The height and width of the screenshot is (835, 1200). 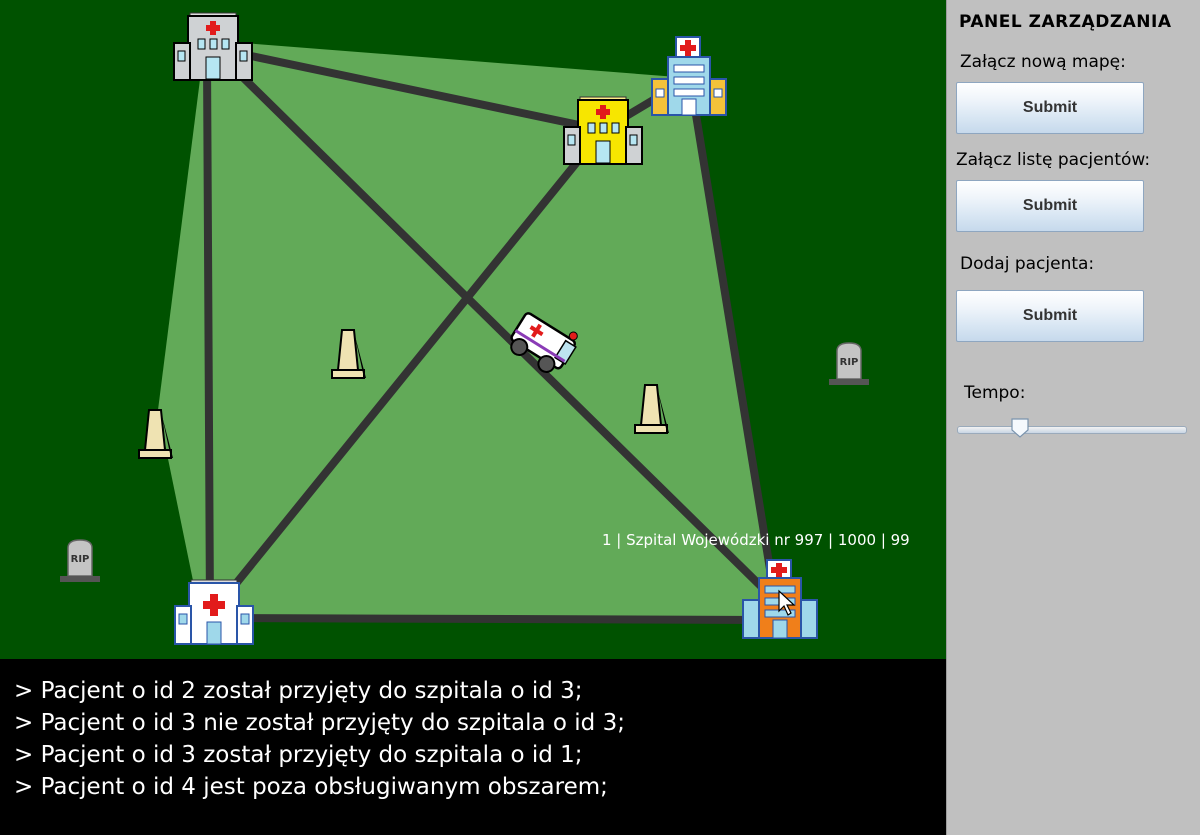 What do you see at coordinates (1053, 160) in the screenshot?
I see `attach-patients-label: Załącz listę pacjentów:` at bounding box center [1053, 160].